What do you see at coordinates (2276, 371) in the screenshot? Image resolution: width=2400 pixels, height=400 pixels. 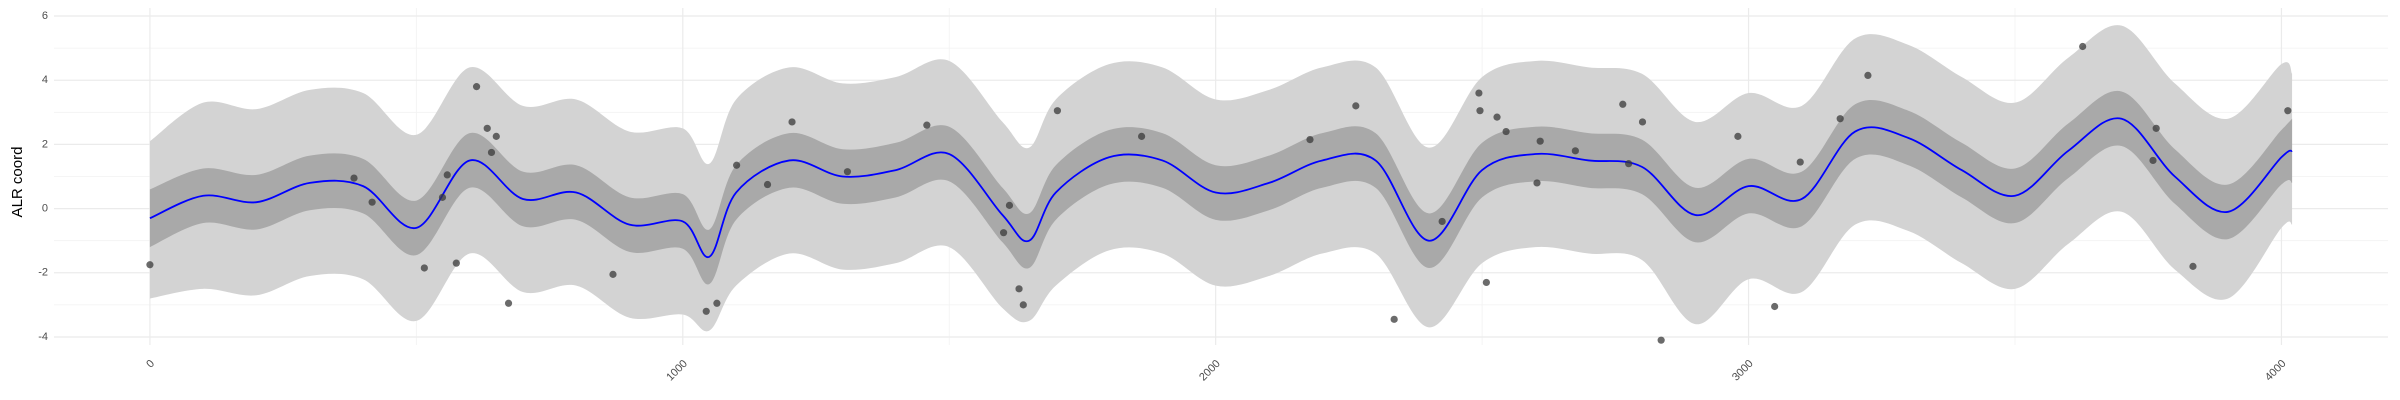 I see `x-tick-label: 4000` at bounding box center [2276, 371].